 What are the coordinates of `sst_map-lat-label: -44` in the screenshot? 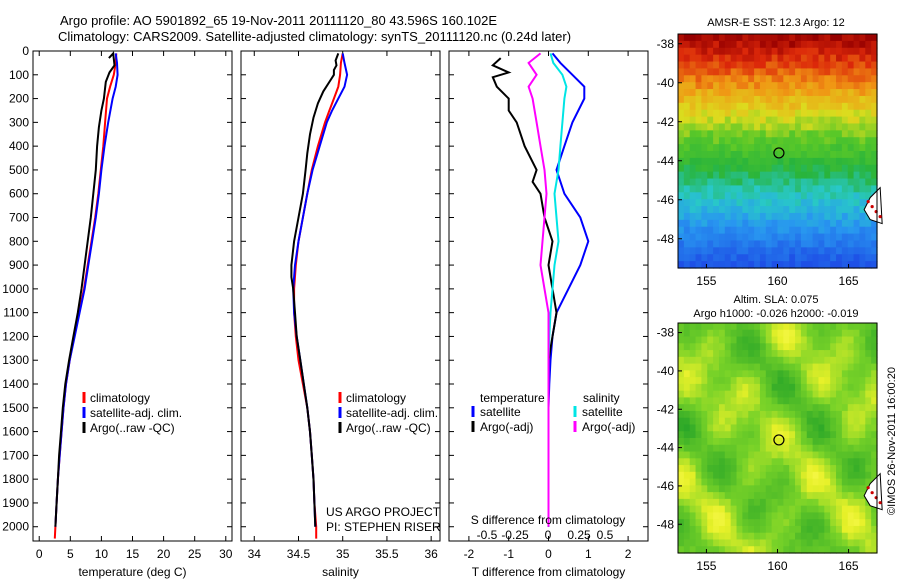 It's located at (666, 161).